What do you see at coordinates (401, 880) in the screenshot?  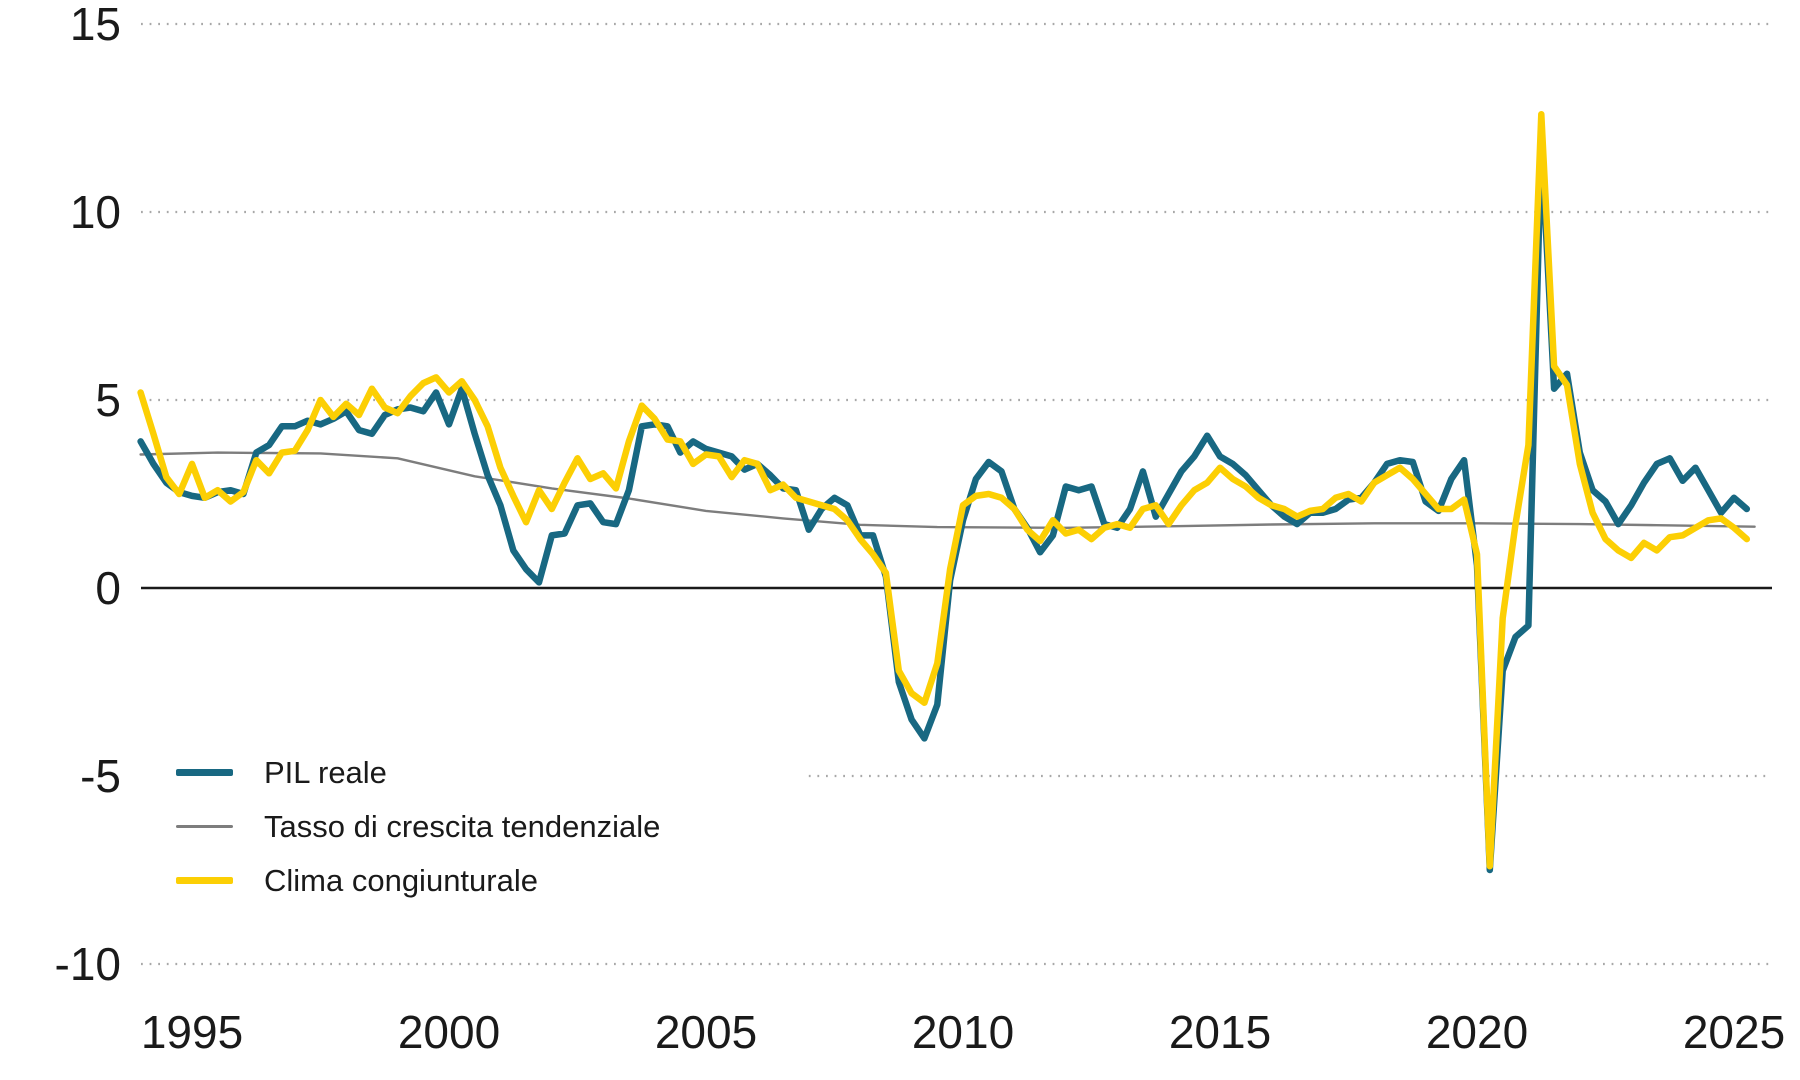 I see `legend-label-climate: Clima congiunturale` at bounding box center [401, 880].